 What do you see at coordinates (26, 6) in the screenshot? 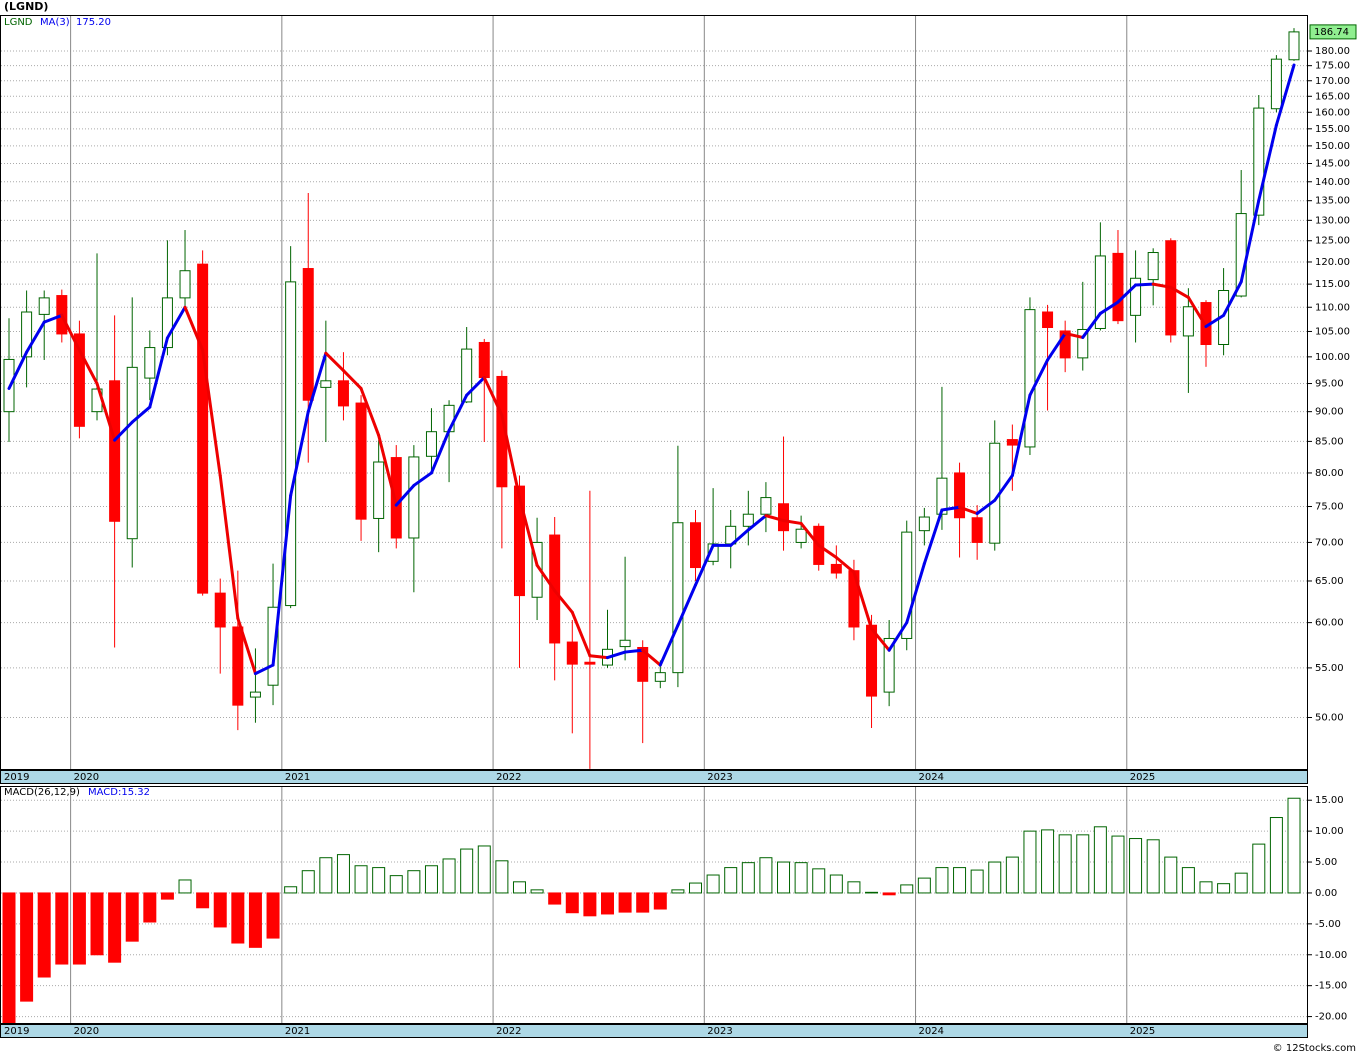
I see `chart-title: (LGND)` at bounding box center [26, 6].